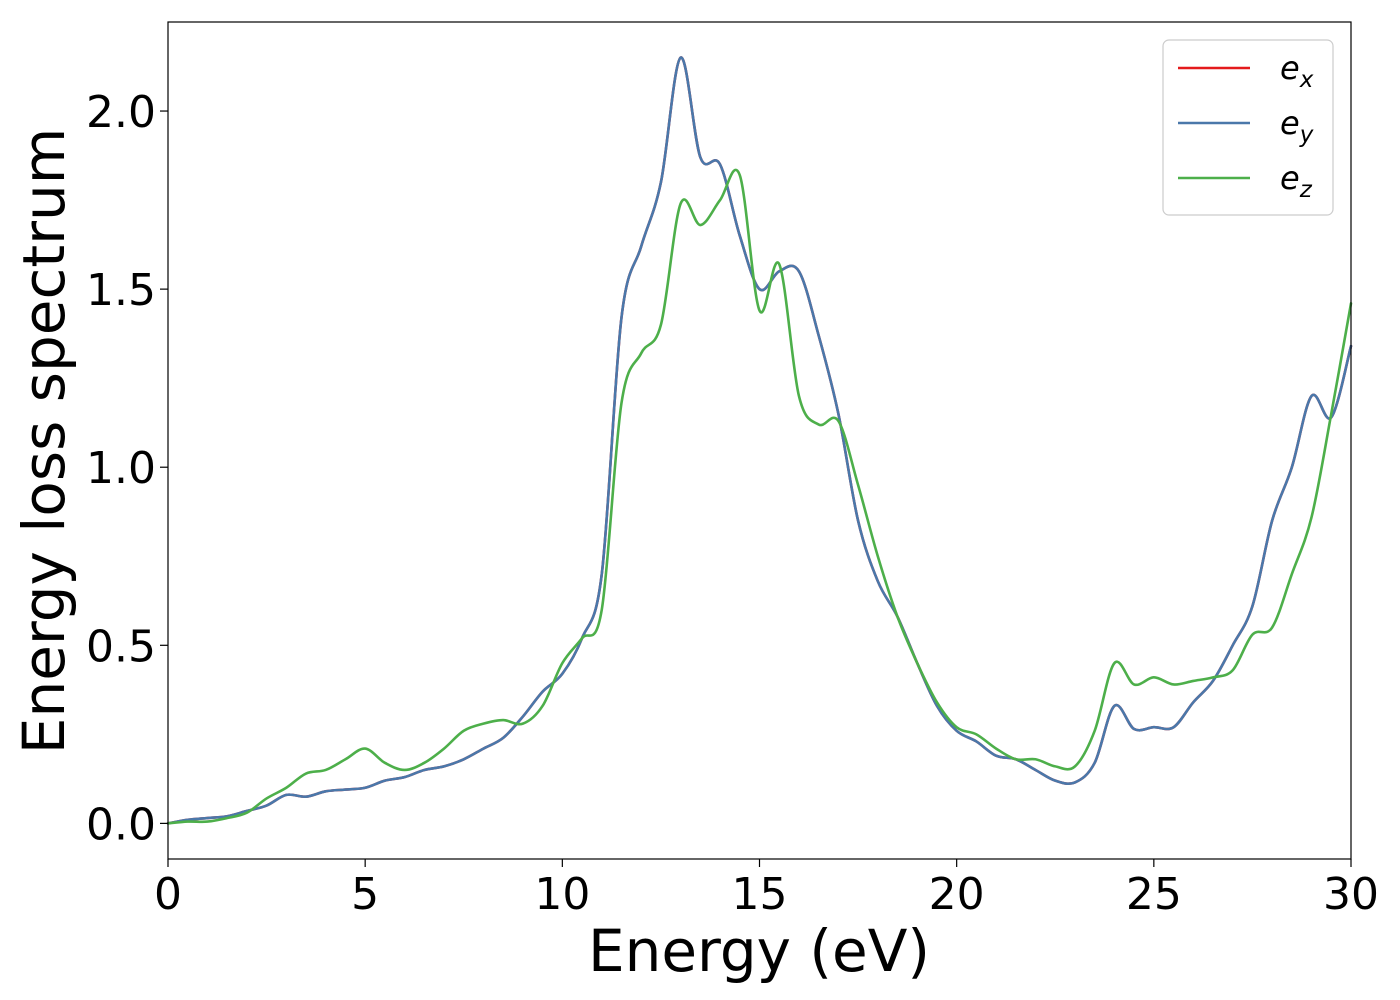  I want to click on y-axis-title: Energy loss spectrum, so click(44, 441).